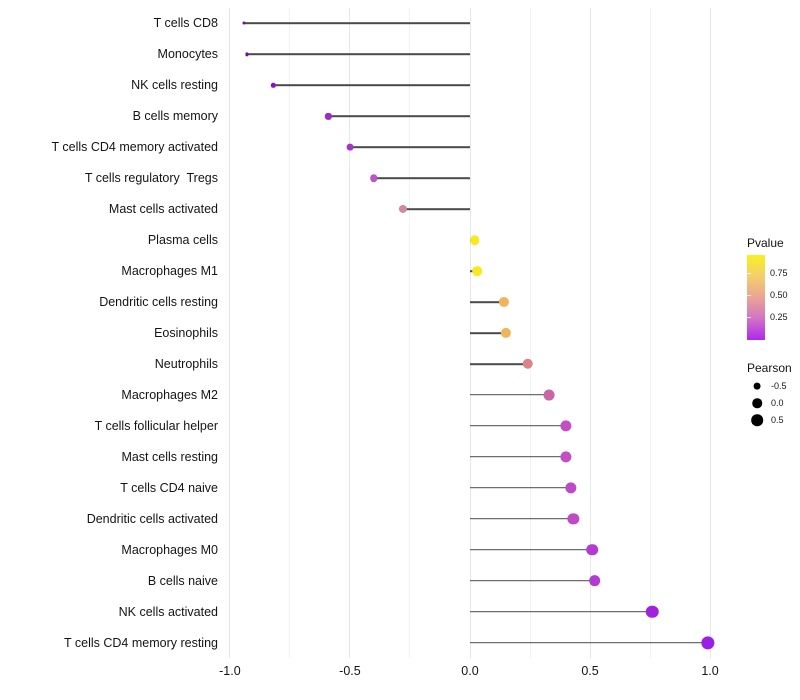 Image resolution: width=800 pixels, height=700 pixels. I want to click on y-axis-label: Eosinophils, so click(186, 332).